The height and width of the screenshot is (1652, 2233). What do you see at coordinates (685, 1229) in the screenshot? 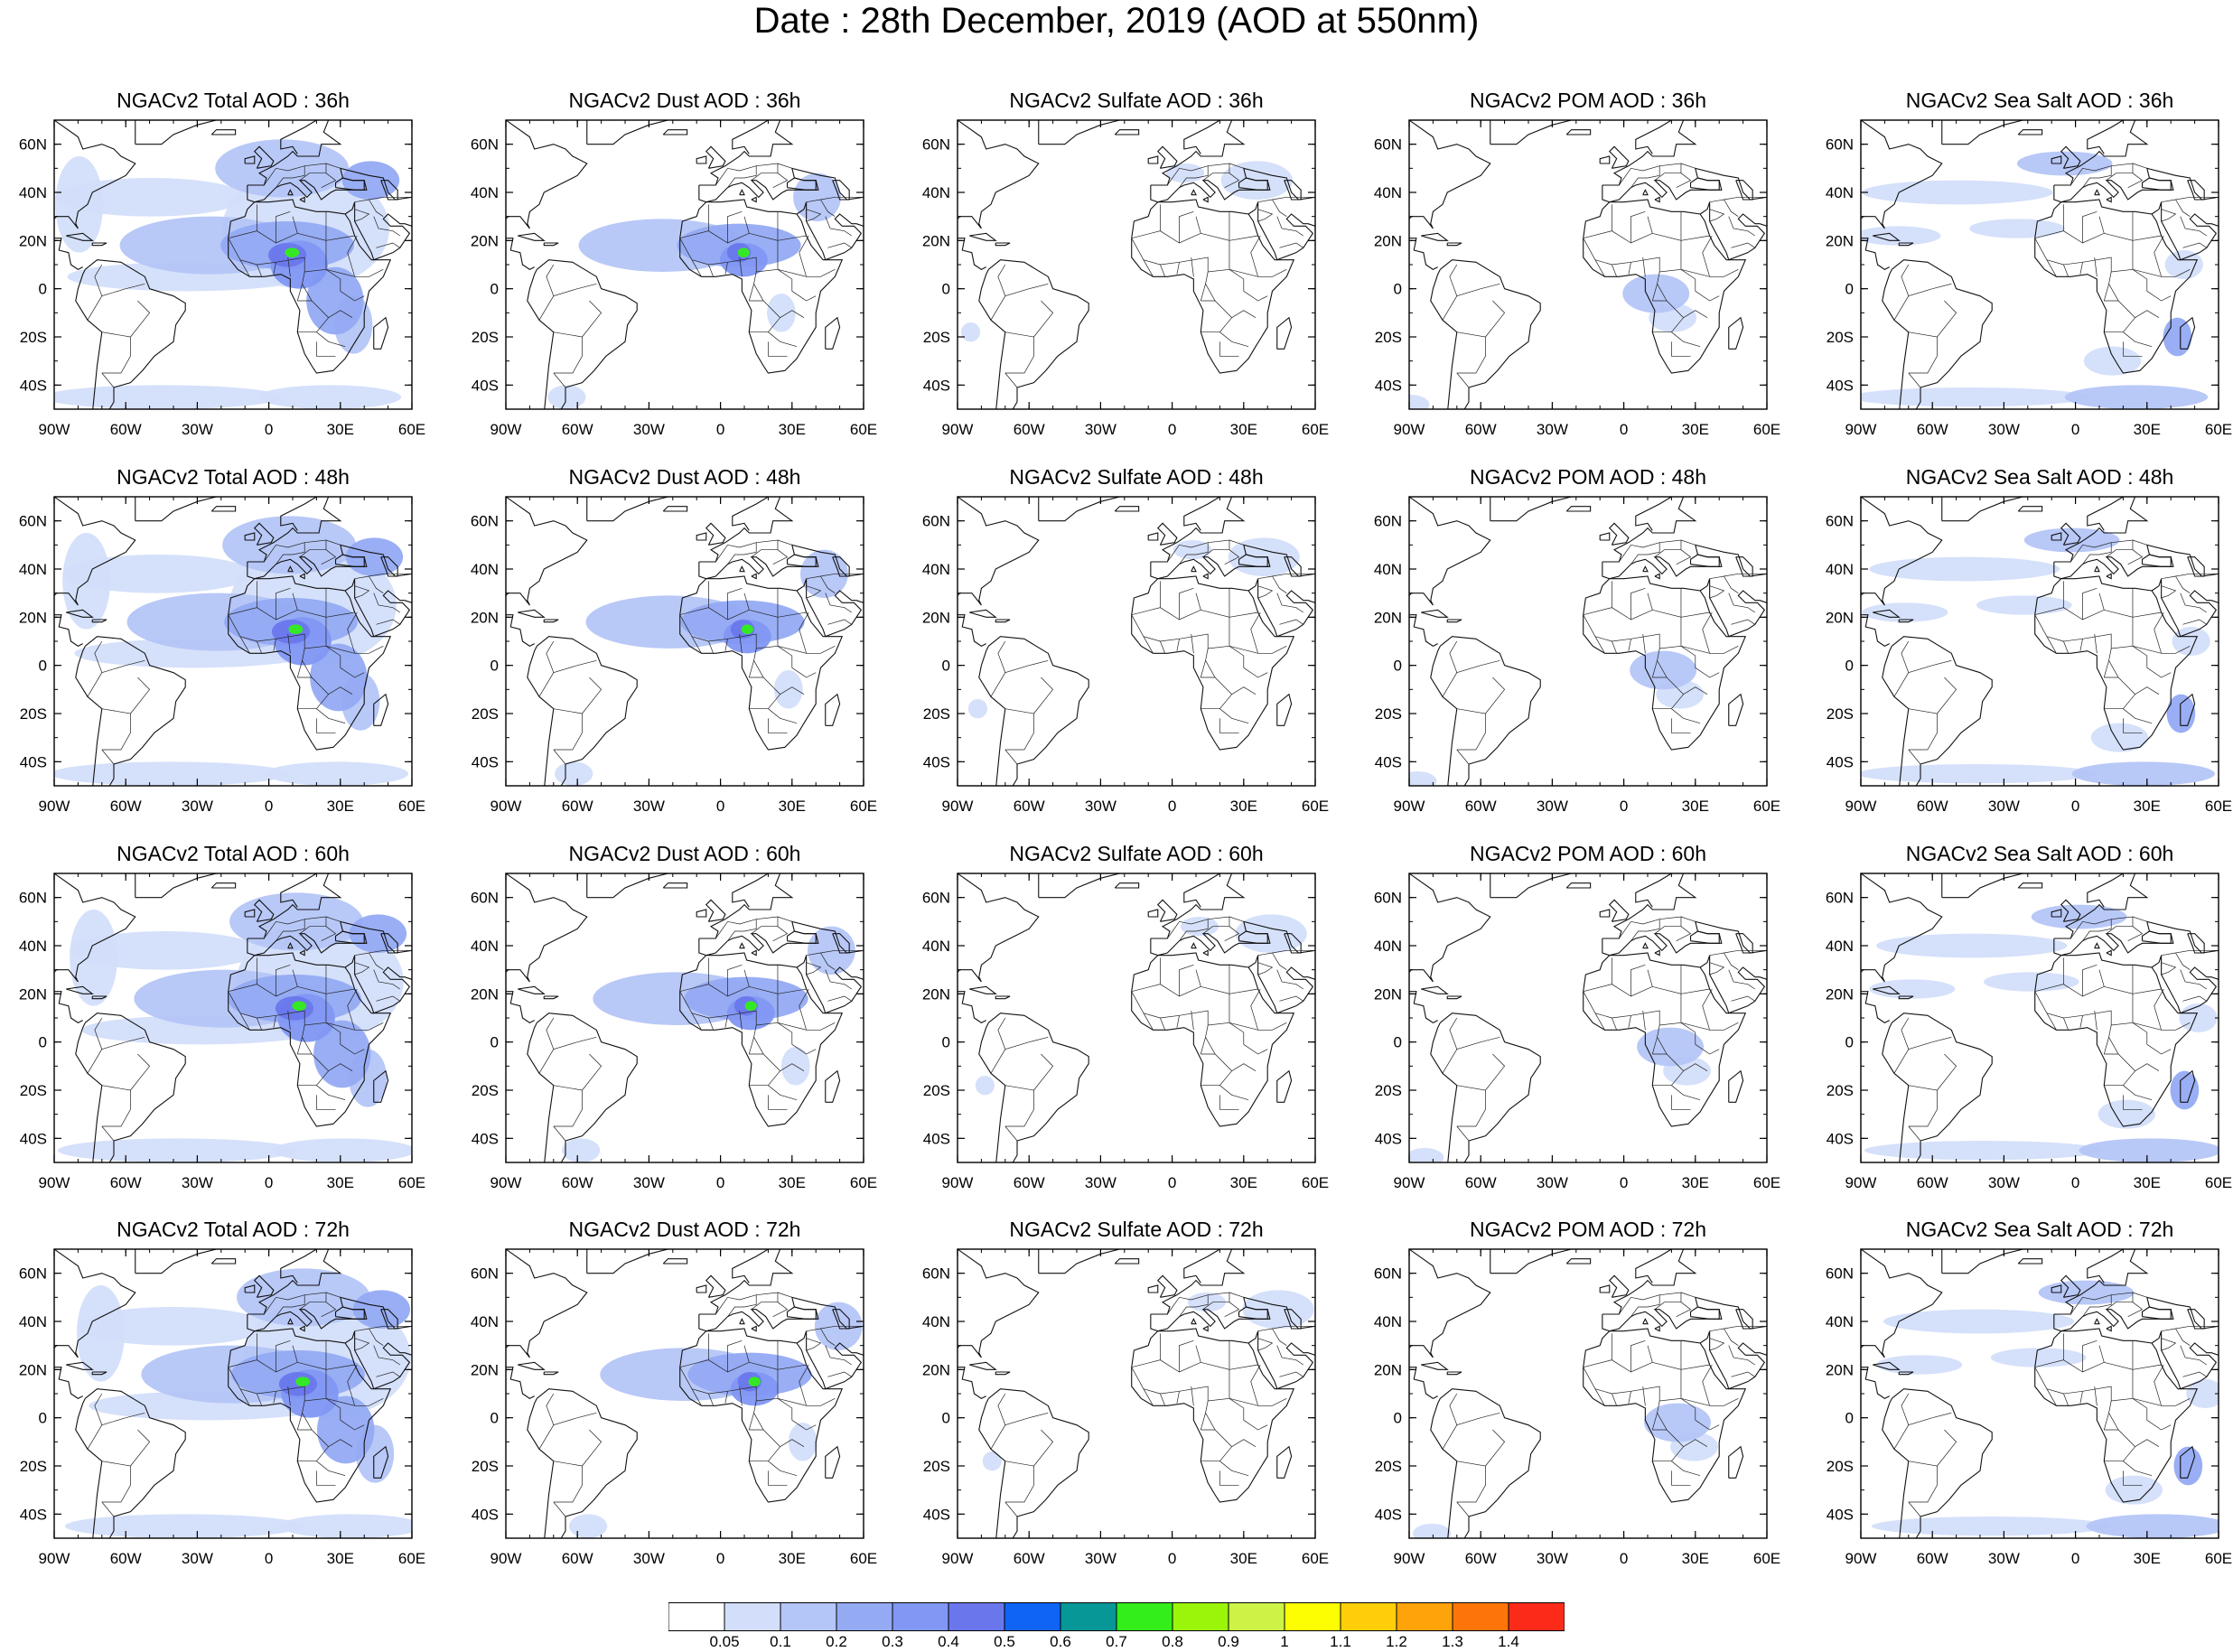
I see `panel-title: NGACv2 Dust AOD : 72h` at bounding box center [685, 1229].